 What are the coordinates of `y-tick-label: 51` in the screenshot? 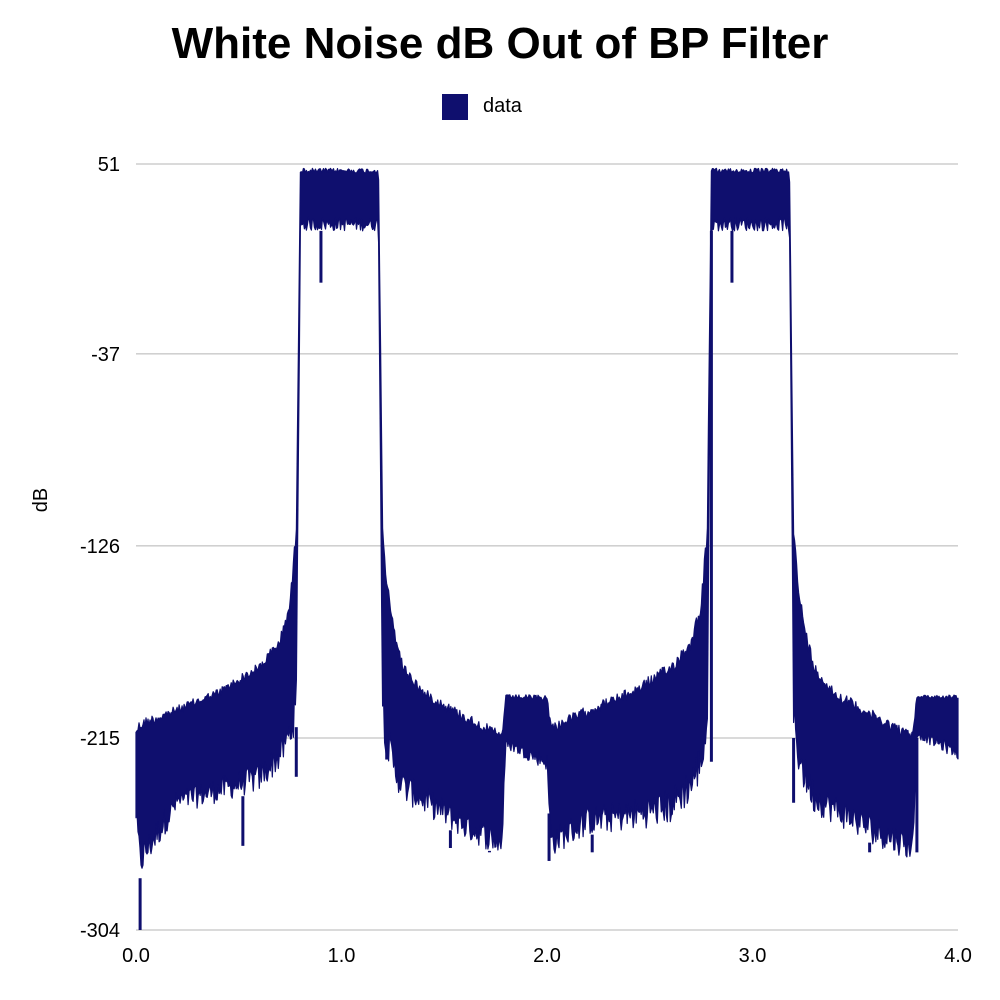 It's located at (109, 165).